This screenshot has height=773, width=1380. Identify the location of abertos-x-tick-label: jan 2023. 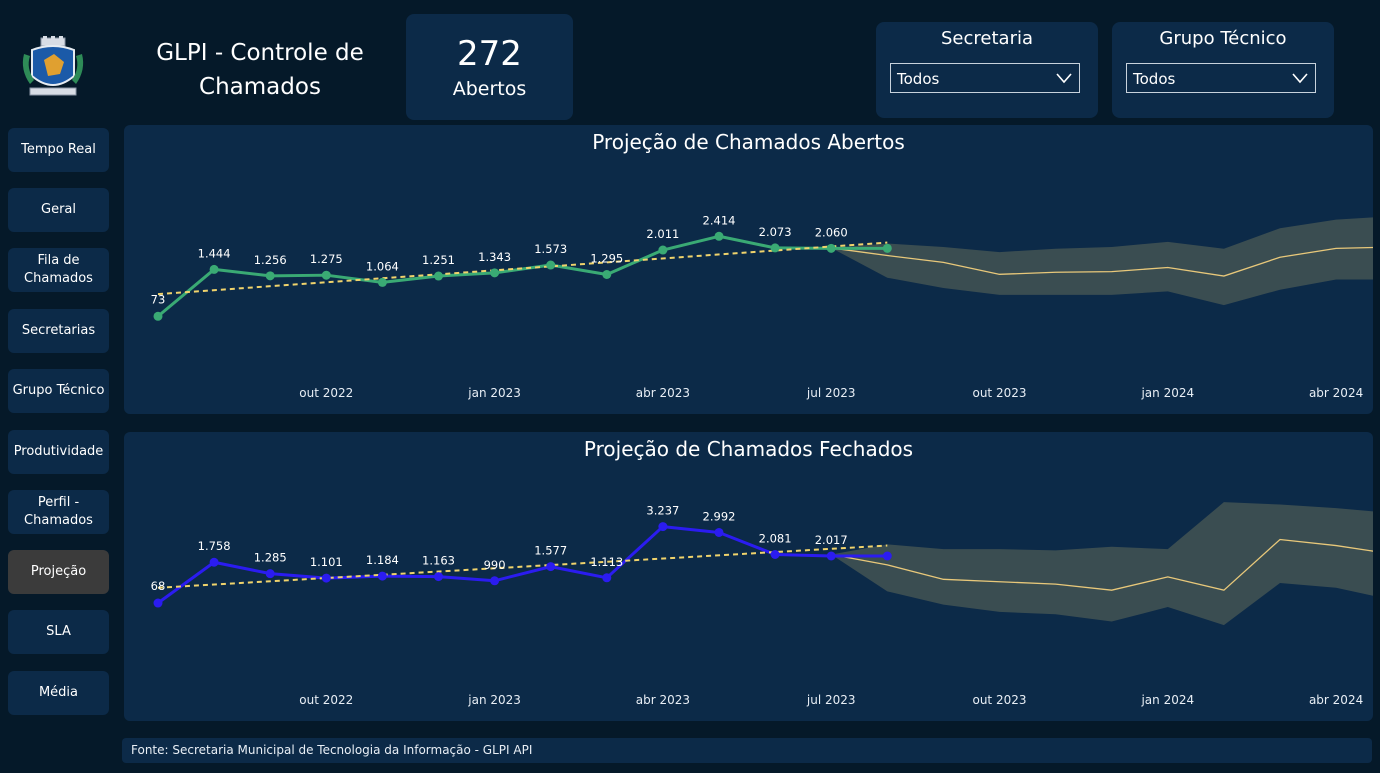
(494, 393).